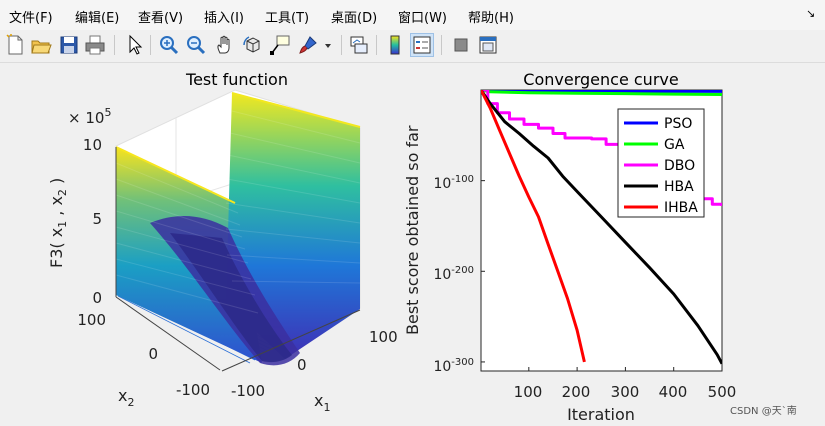  What do you see at coordinates (225, 45) in the screenshot?
I see `pan-icon` at bounding box center [225, 45].